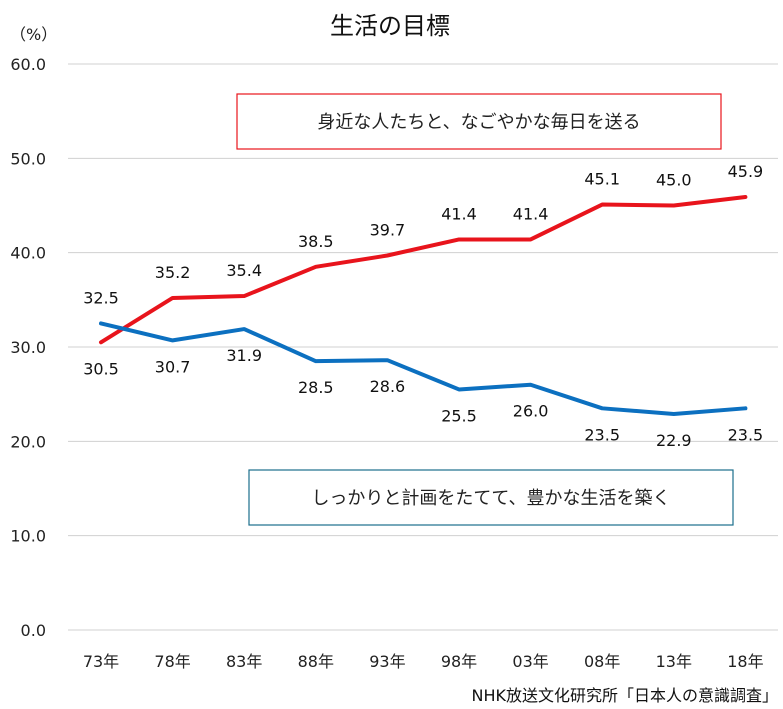 This screenshot has width=783, height=709. I want to click on x-tick-label: 88年, so click(316, 661).